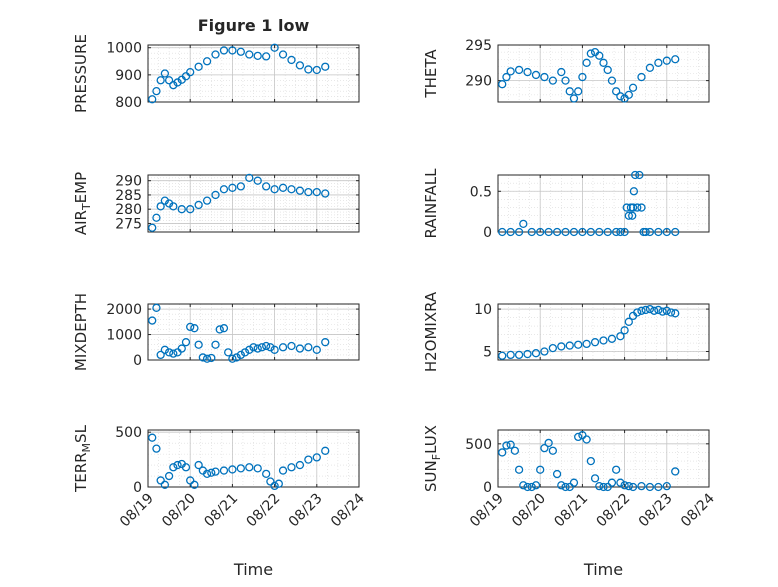  I want to click on panel-pressure: 800 900 1000 PRESSURE, so click(216, 73).